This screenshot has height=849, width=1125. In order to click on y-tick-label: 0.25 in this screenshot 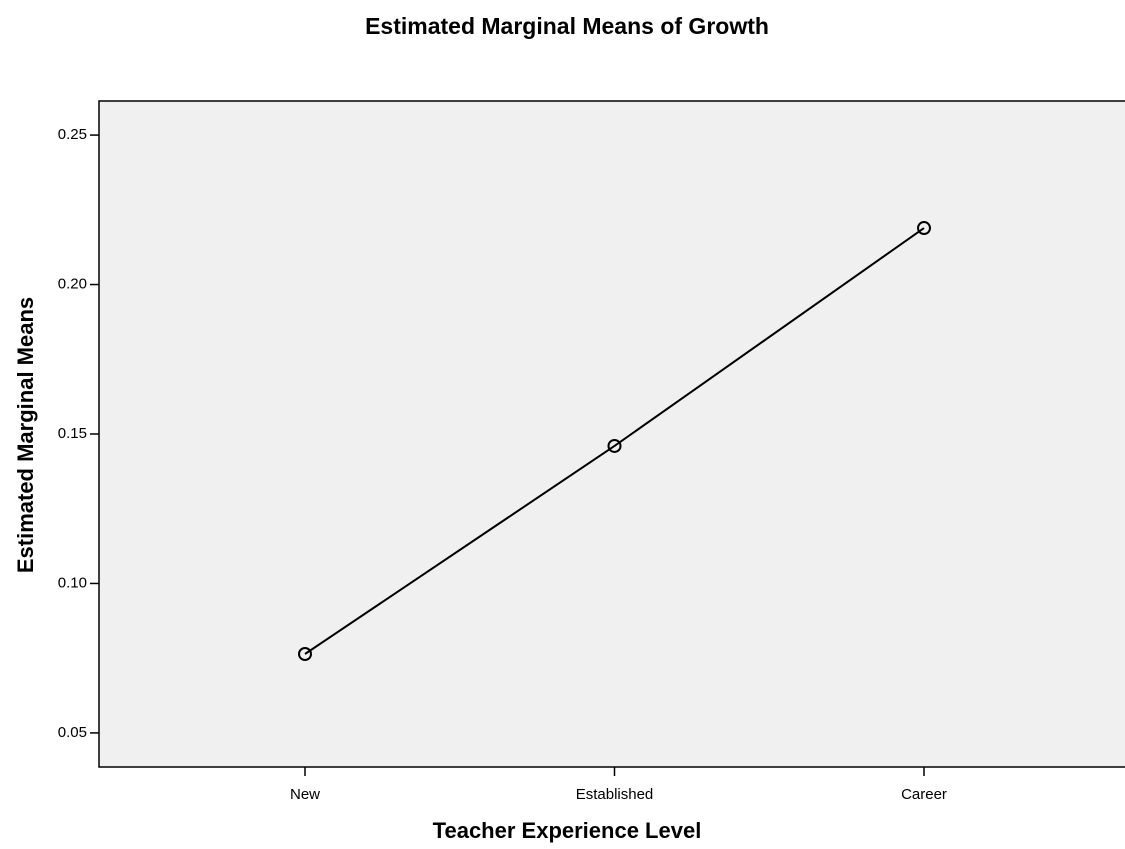, I will do `click(72, 134)`.